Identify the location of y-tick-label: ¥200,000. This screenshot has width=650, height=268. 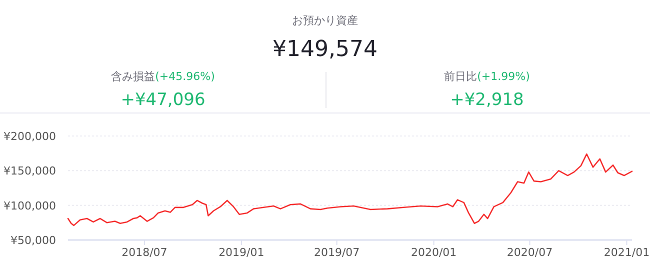
(30, 136).